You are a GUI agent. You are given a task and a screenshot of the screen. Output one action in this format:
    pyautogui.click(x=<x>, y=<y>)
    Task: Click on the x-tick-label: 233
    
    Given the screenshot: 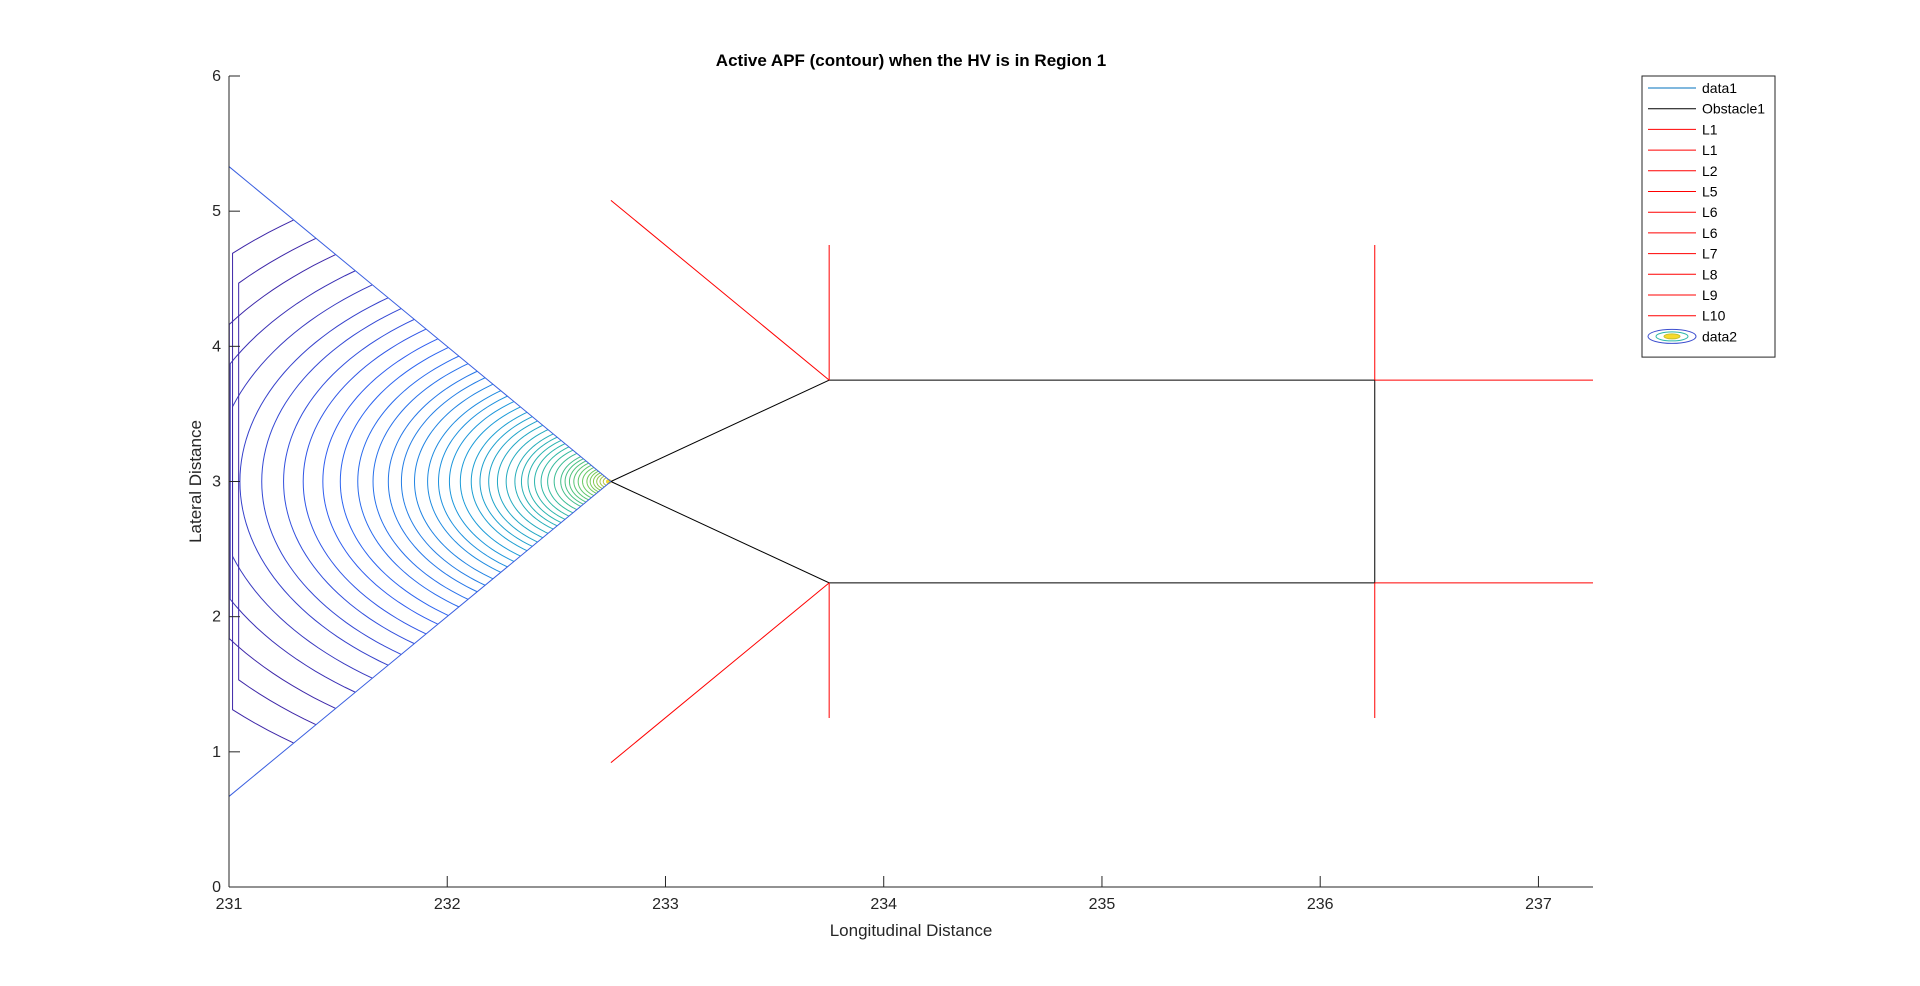 What is the action you would take?
    pyautogui.click(x=665, y=904)
    